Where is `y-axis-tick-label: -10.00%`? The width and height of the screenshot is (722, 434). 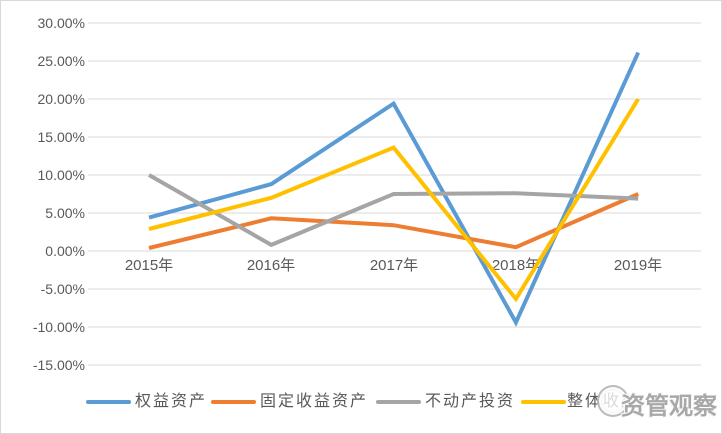 y-axis-tick-label: -10.00% is located at coordinates (58, 327).